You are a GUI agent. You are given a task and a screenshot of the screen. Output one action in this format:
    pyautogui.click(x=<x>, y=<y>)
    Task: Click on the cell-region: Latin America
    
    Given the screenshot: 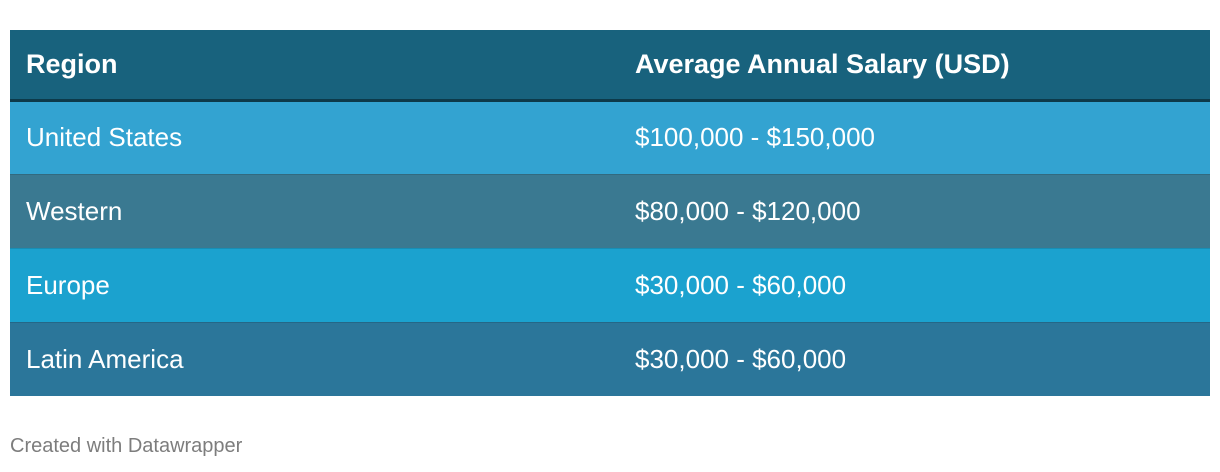 What is the action you would take?
    pyautogui.click(x=314, y=358)
    